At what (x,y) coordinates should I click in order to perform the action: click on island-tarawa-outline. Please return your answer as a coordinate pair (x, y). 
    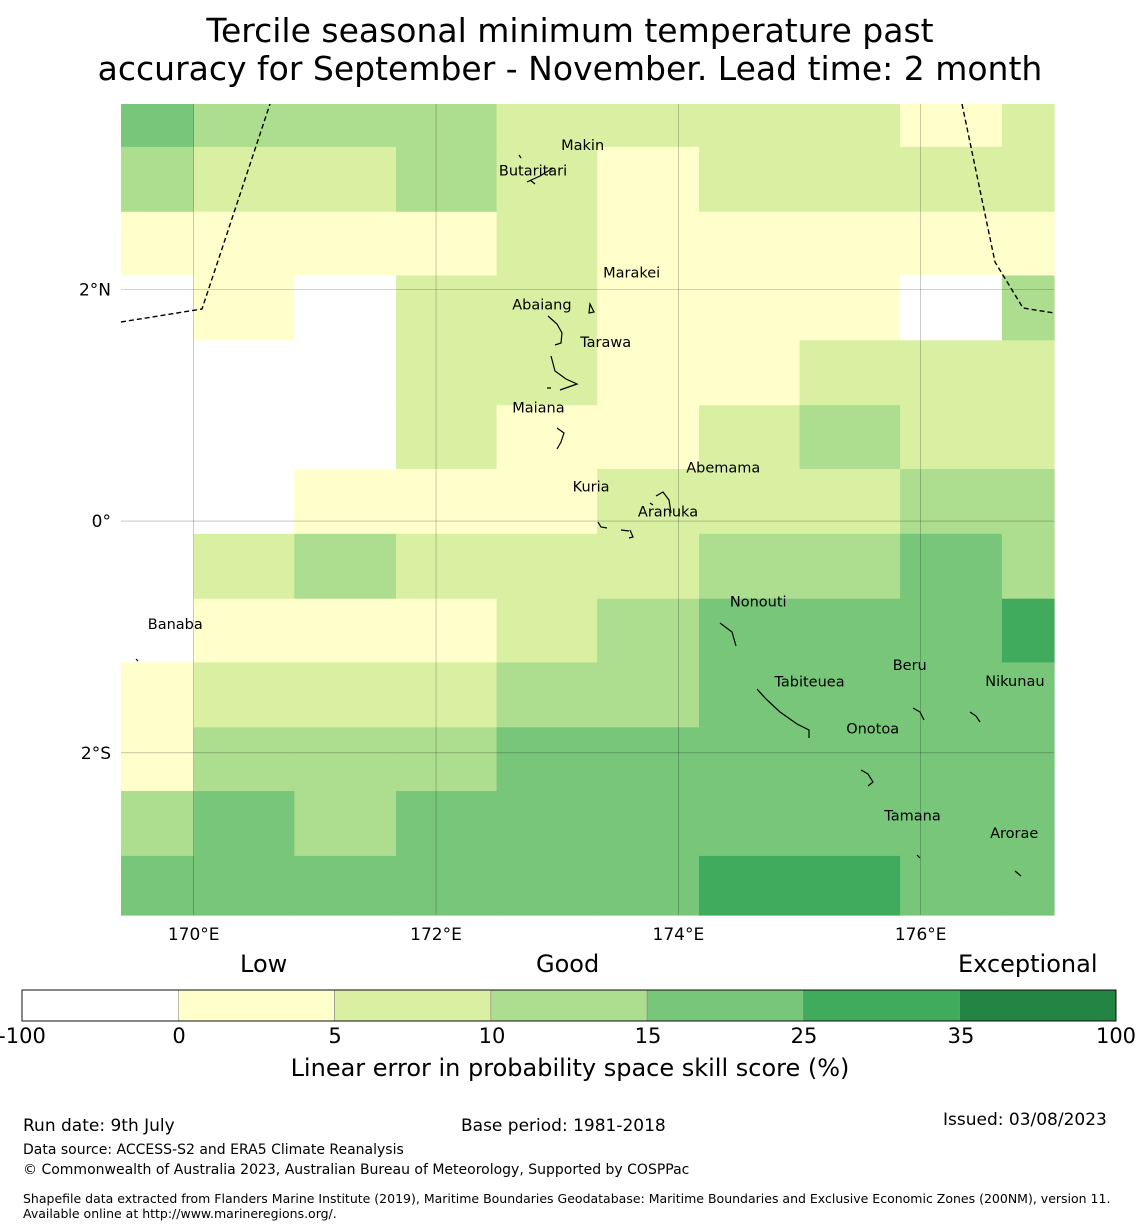
    Looking at the image, I should click on (563, 373).